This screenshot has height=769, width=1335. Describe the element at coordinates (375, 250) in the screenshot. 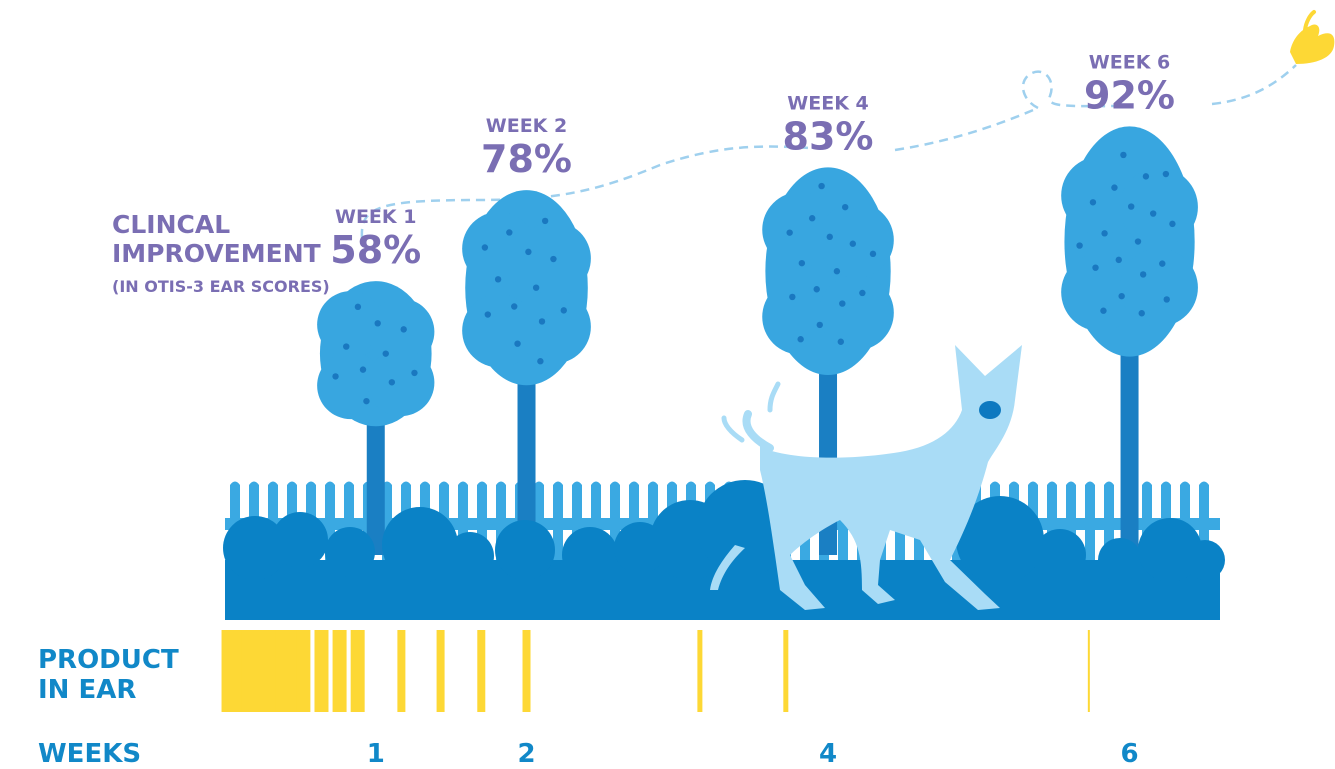

I see `value-label-1: 58%` at that location.